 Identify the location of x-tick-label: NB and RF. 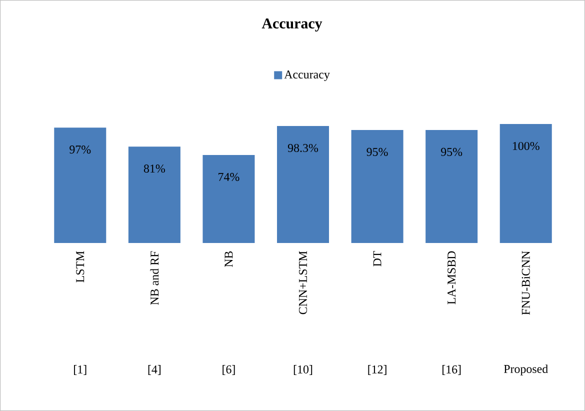
(154, 278).